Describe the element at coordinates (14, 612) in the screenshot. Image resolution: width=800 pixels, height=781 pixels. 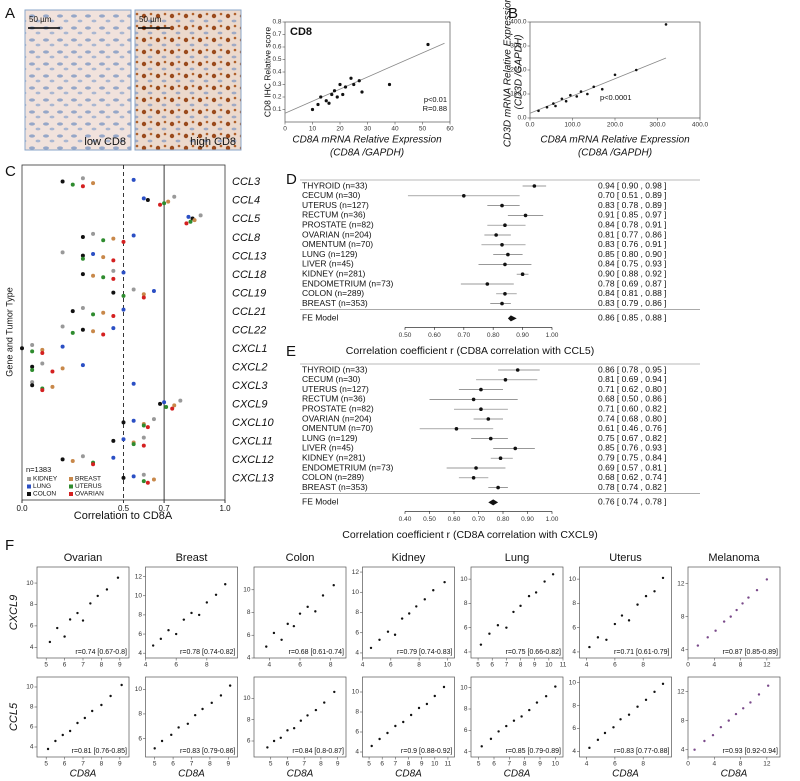
I see `row-gene-label: CXCL9` at that location.